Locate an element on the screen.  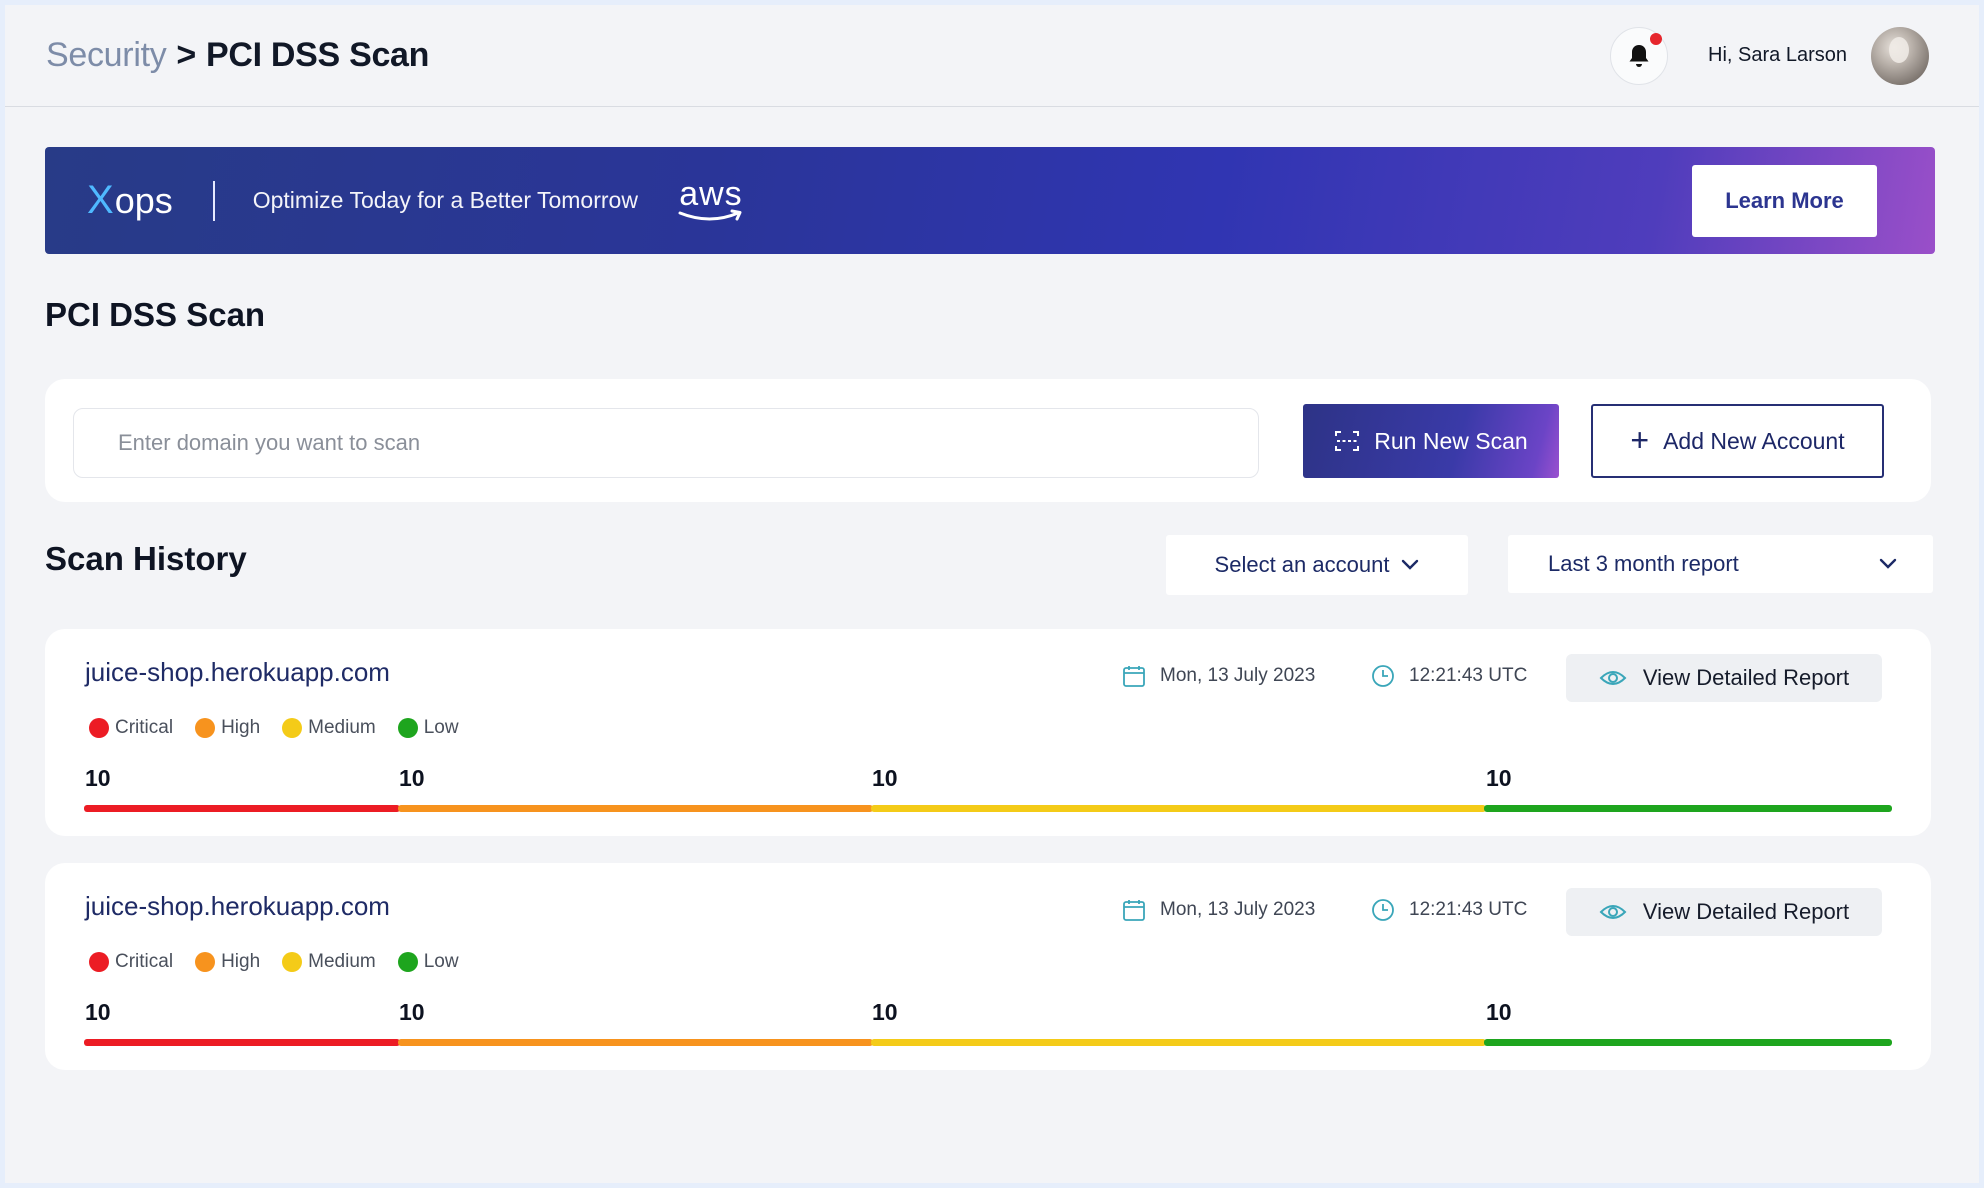
date-range-select-dropdown: Last 3 month report is located at coordinates (1720, 564).